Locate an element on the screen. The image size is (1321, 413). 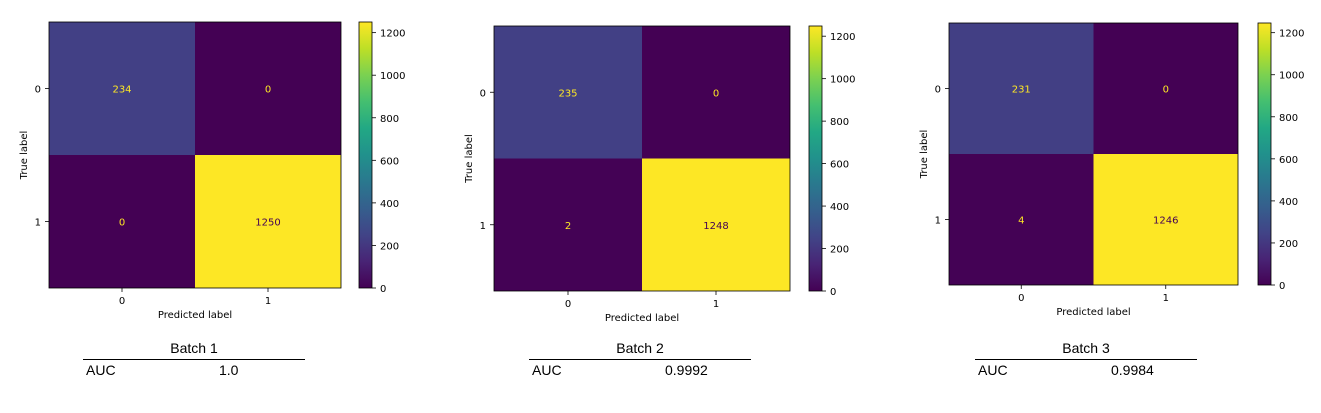
table-title: Batch 3 is located at coordinates (1086, 348).